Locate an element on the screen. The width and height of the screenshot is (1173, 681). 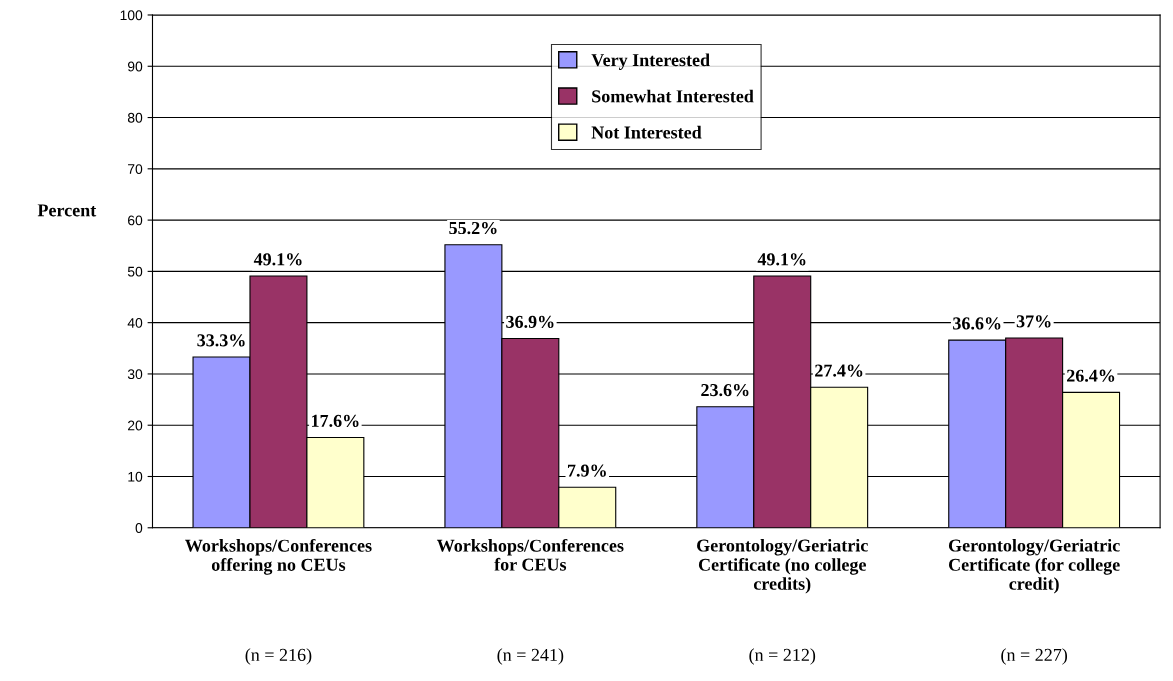
y-tick-label: 80 is located at coordinates (135, 117).